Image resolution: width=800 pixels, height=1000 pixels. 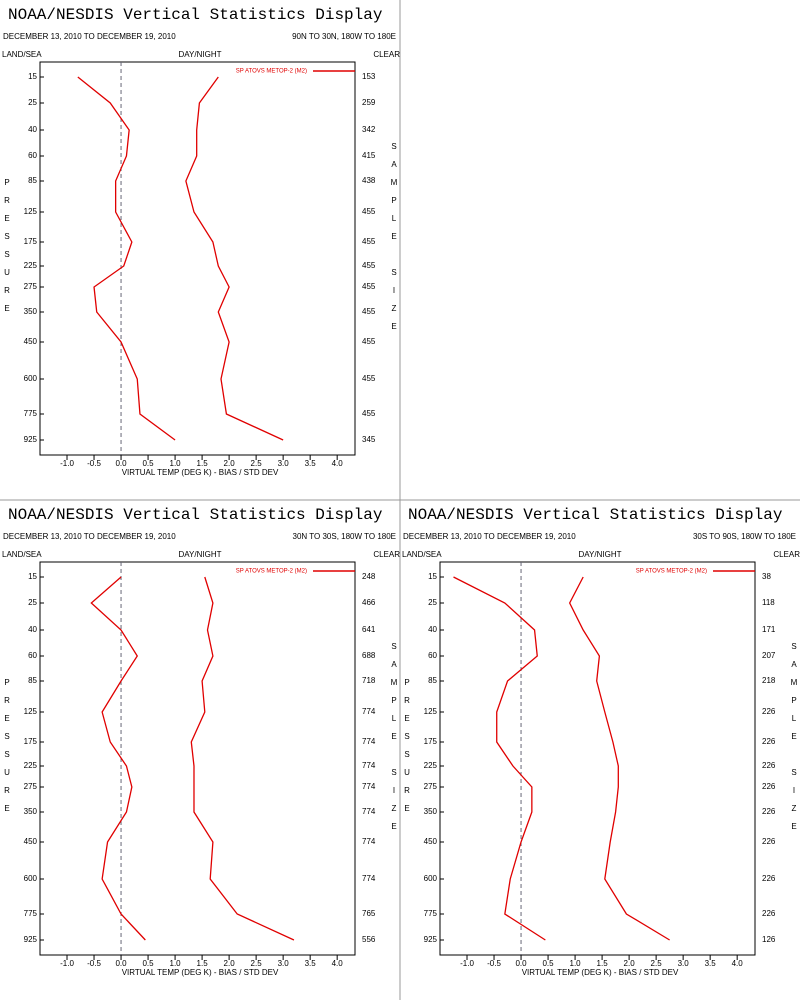 I want to click on sample-size: 718, so click(x=369, y=680).